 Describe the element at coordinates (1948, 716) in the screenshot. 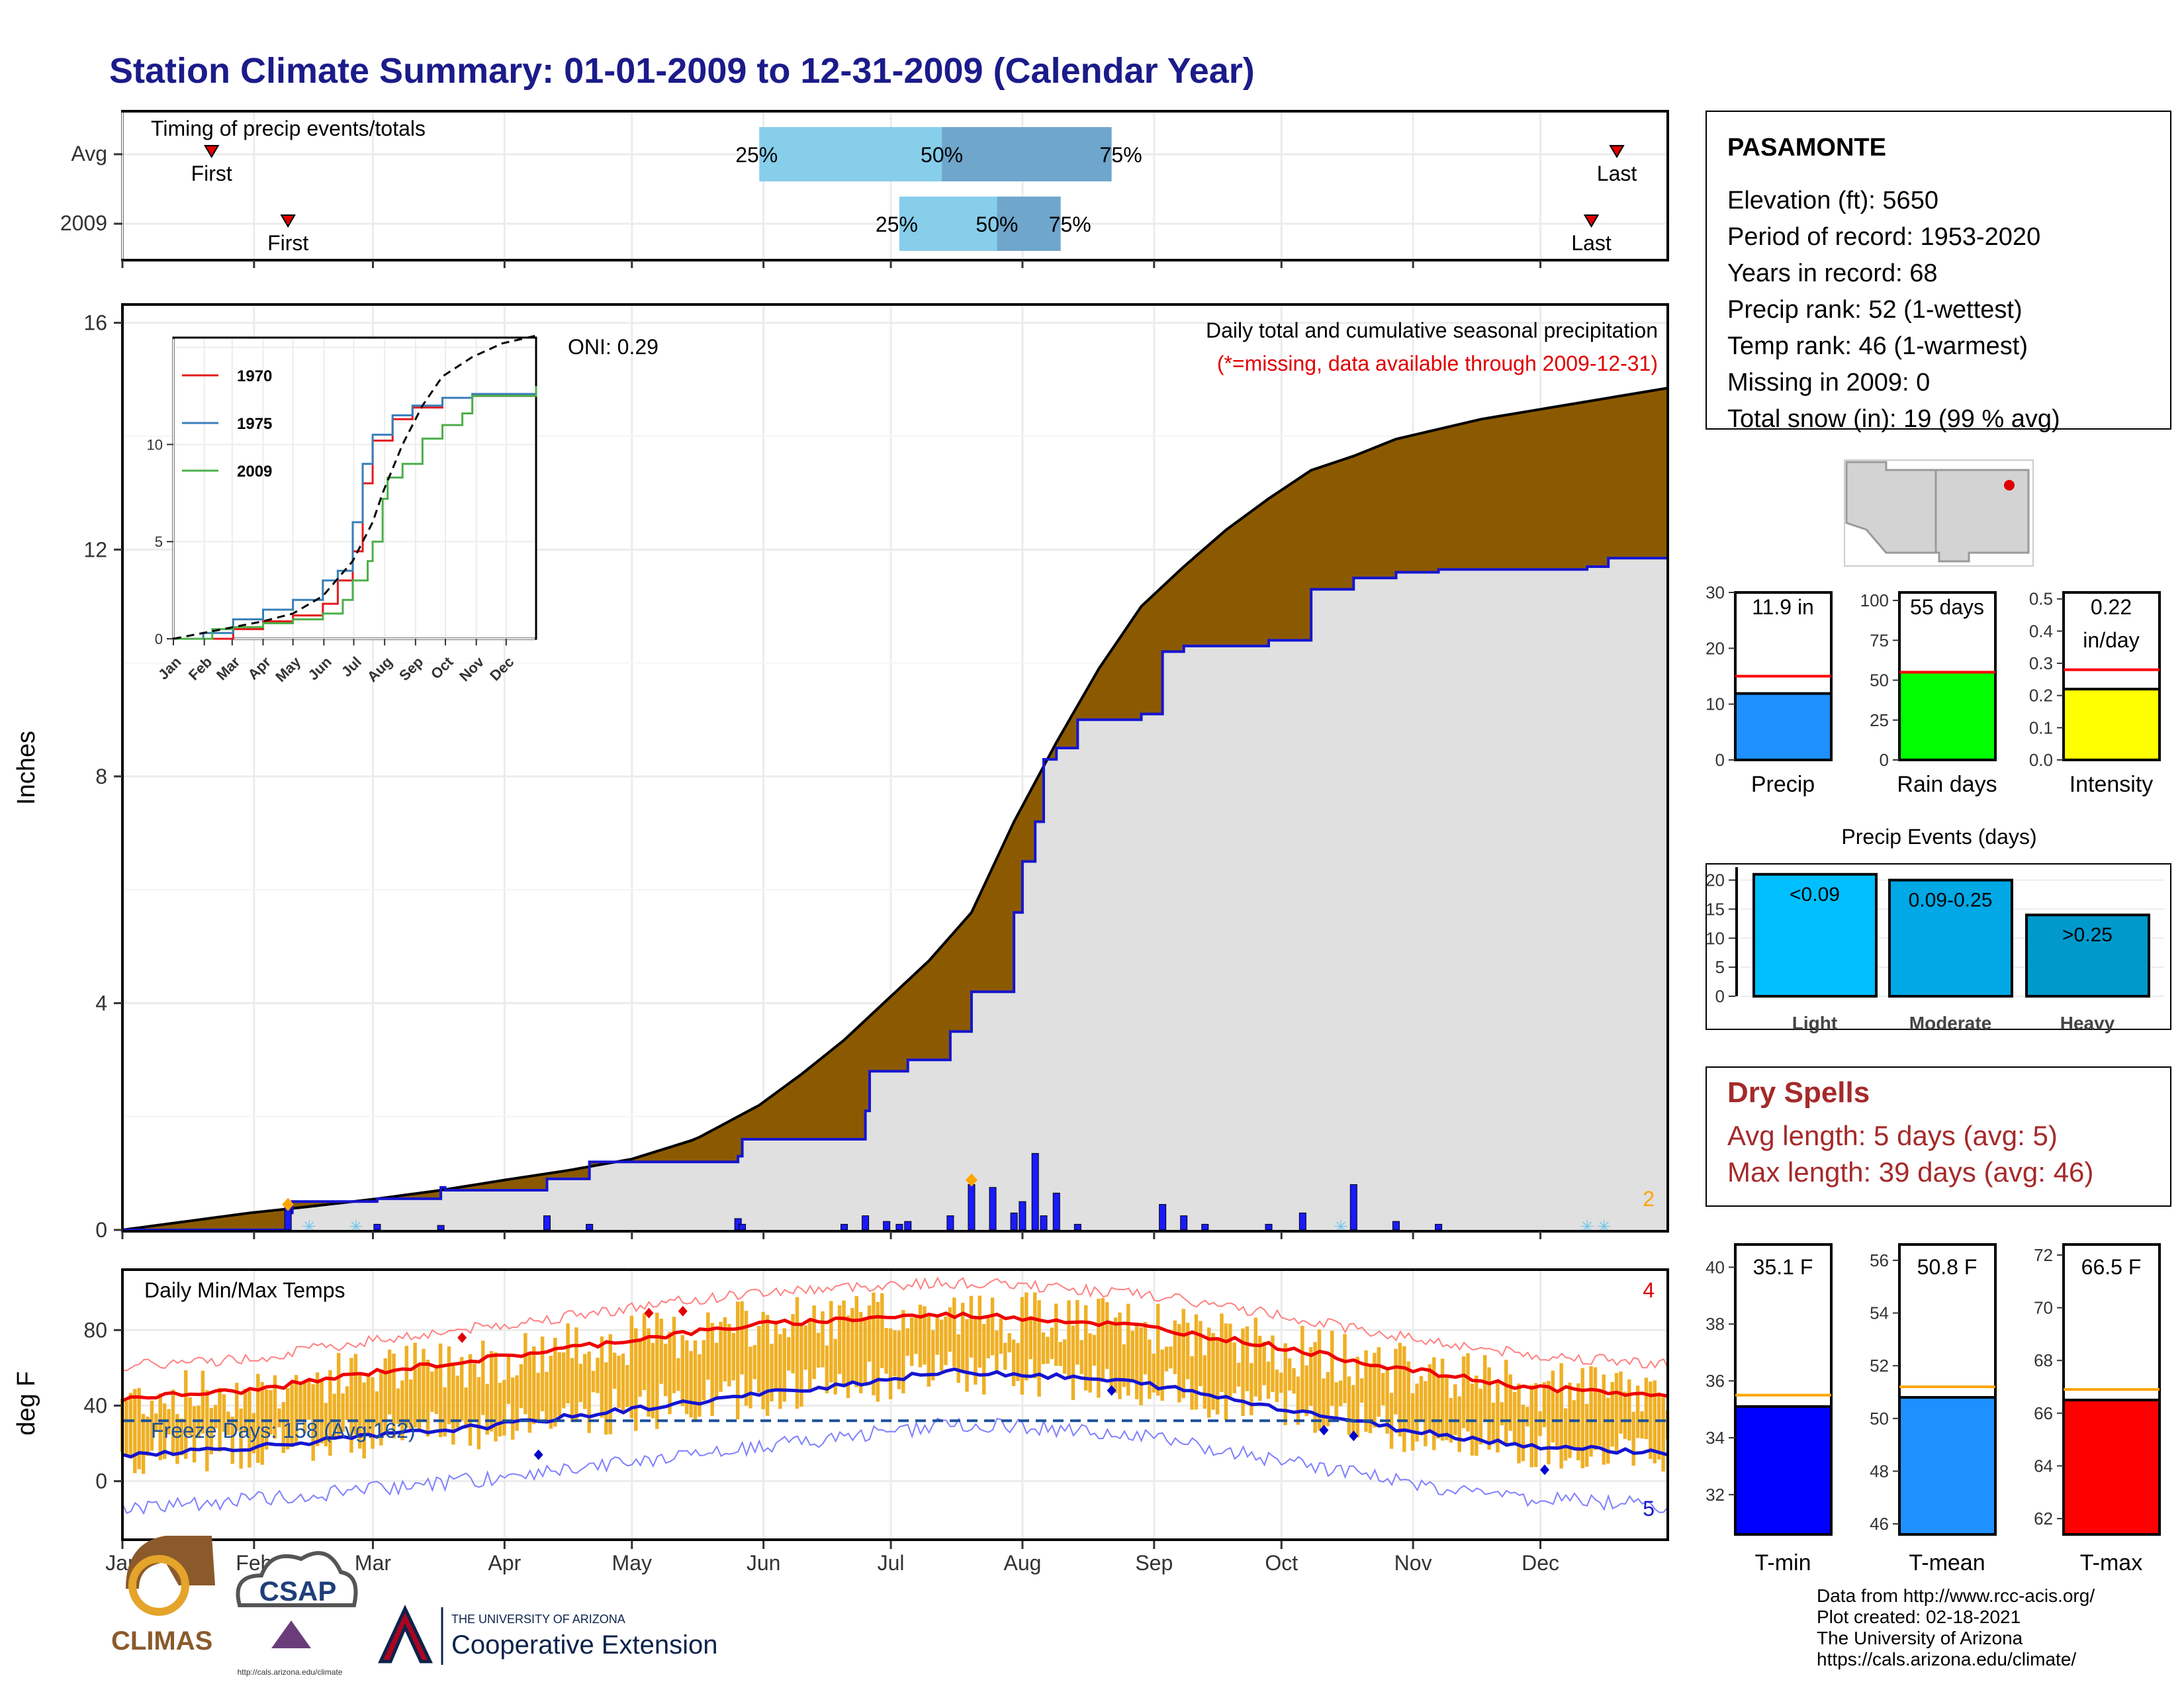

I see `mini-bar-Rain days` at that location.